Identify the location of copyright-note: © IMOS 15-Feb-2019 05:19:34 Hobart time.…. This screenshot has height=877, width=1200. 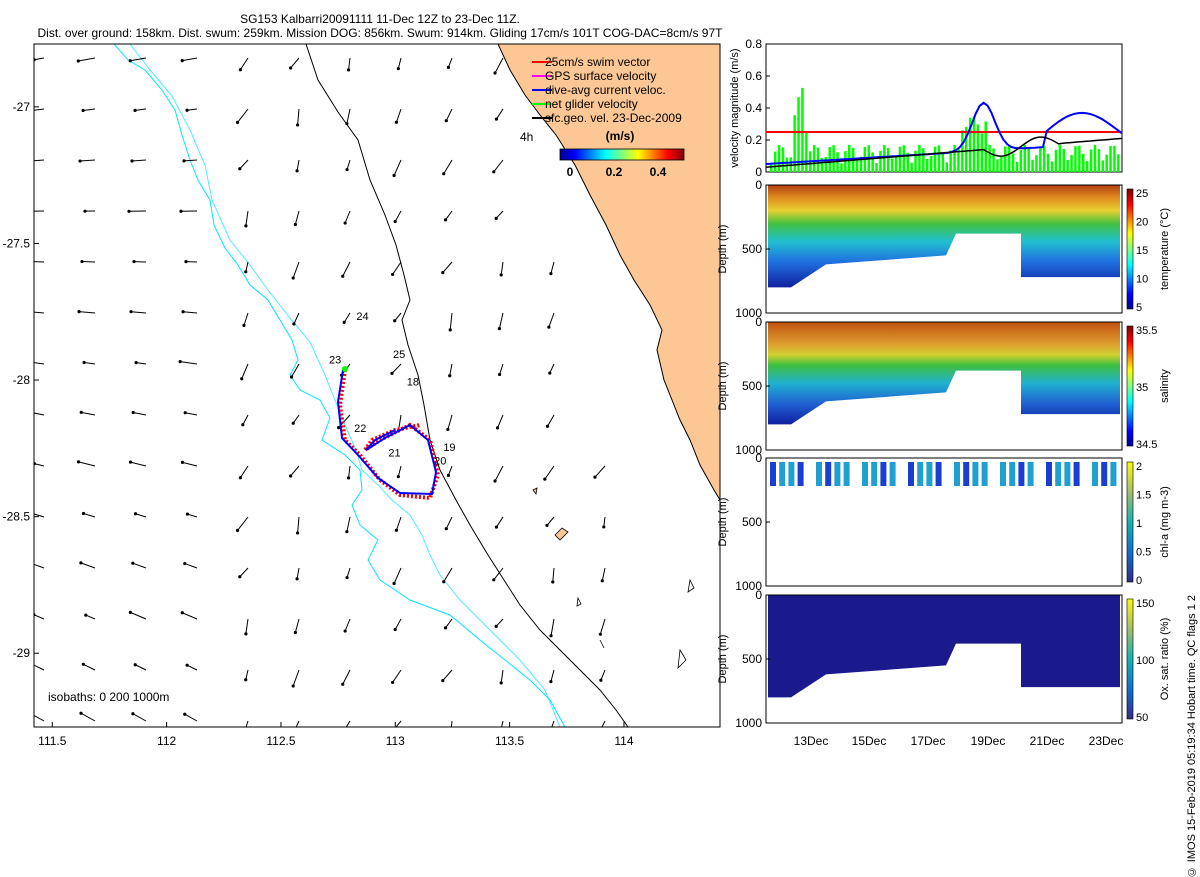
(1192, 736).